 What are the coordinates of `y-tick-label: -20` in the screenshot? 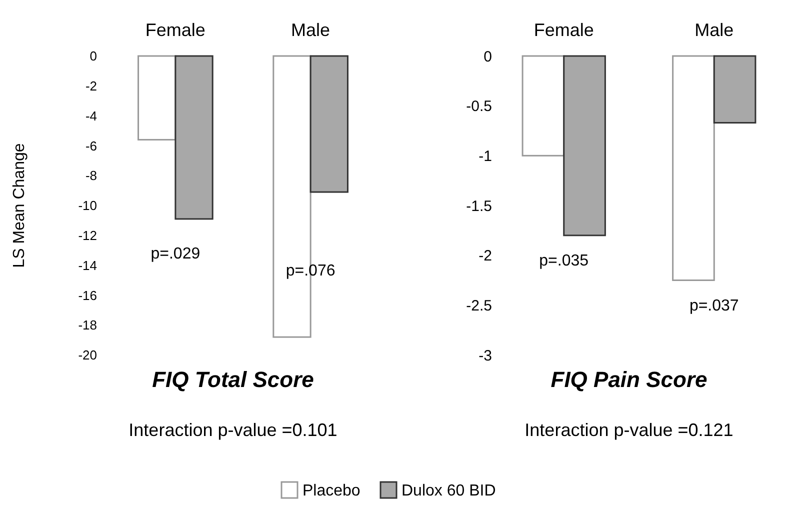 It's located at (87, 355).